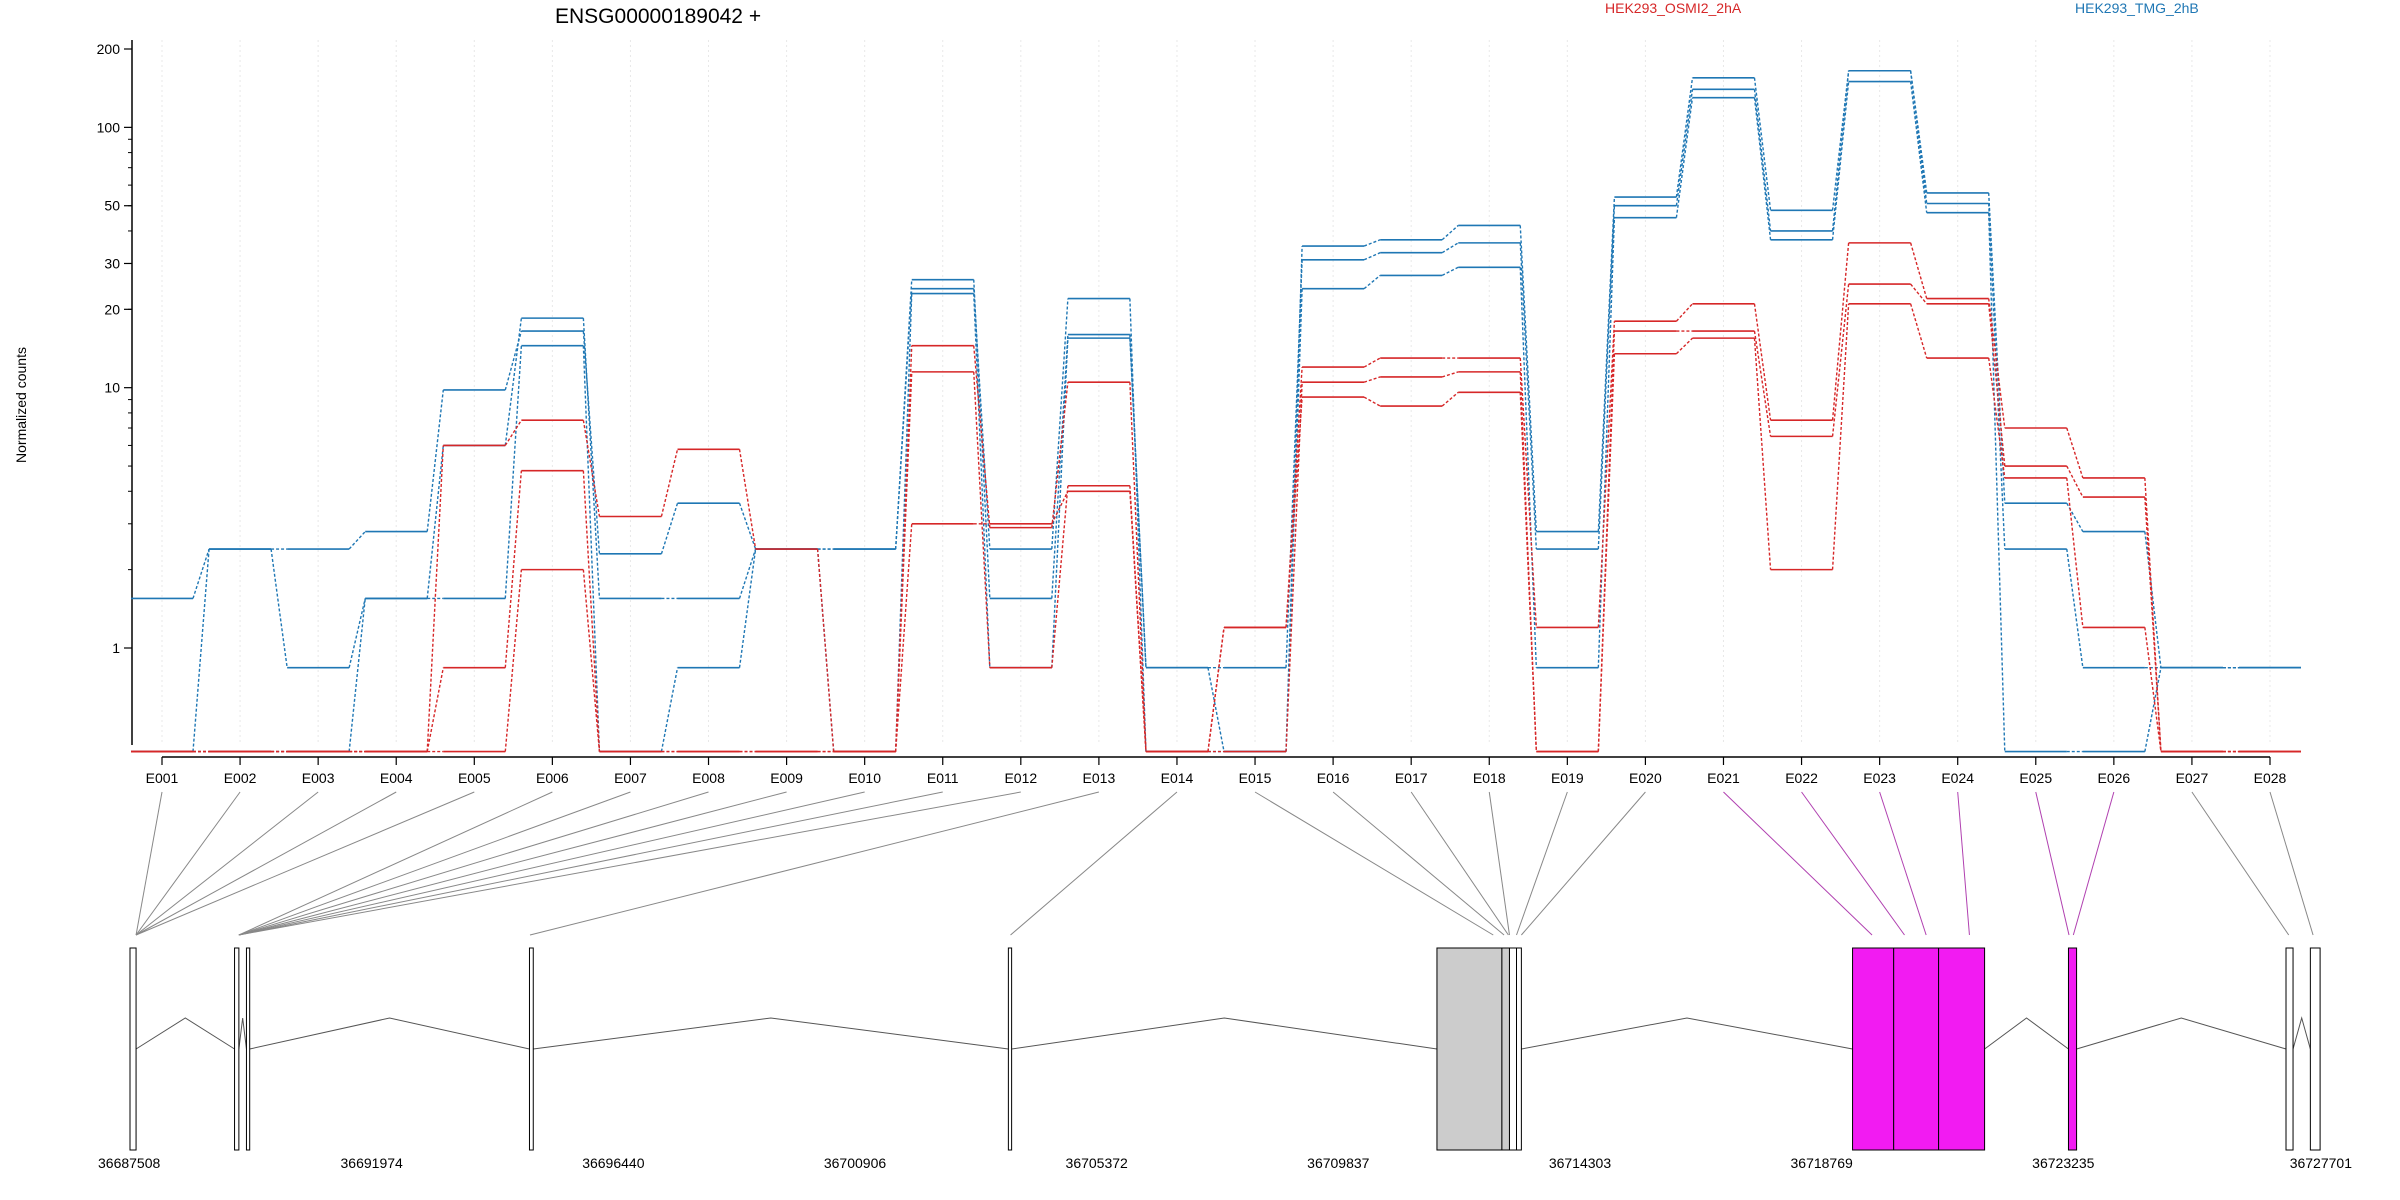 The height and width of the screenshot is (1200, 2400). I want to click on legend-osmi2: HEK293_OSMI2_2hA, so click(1673, 8).